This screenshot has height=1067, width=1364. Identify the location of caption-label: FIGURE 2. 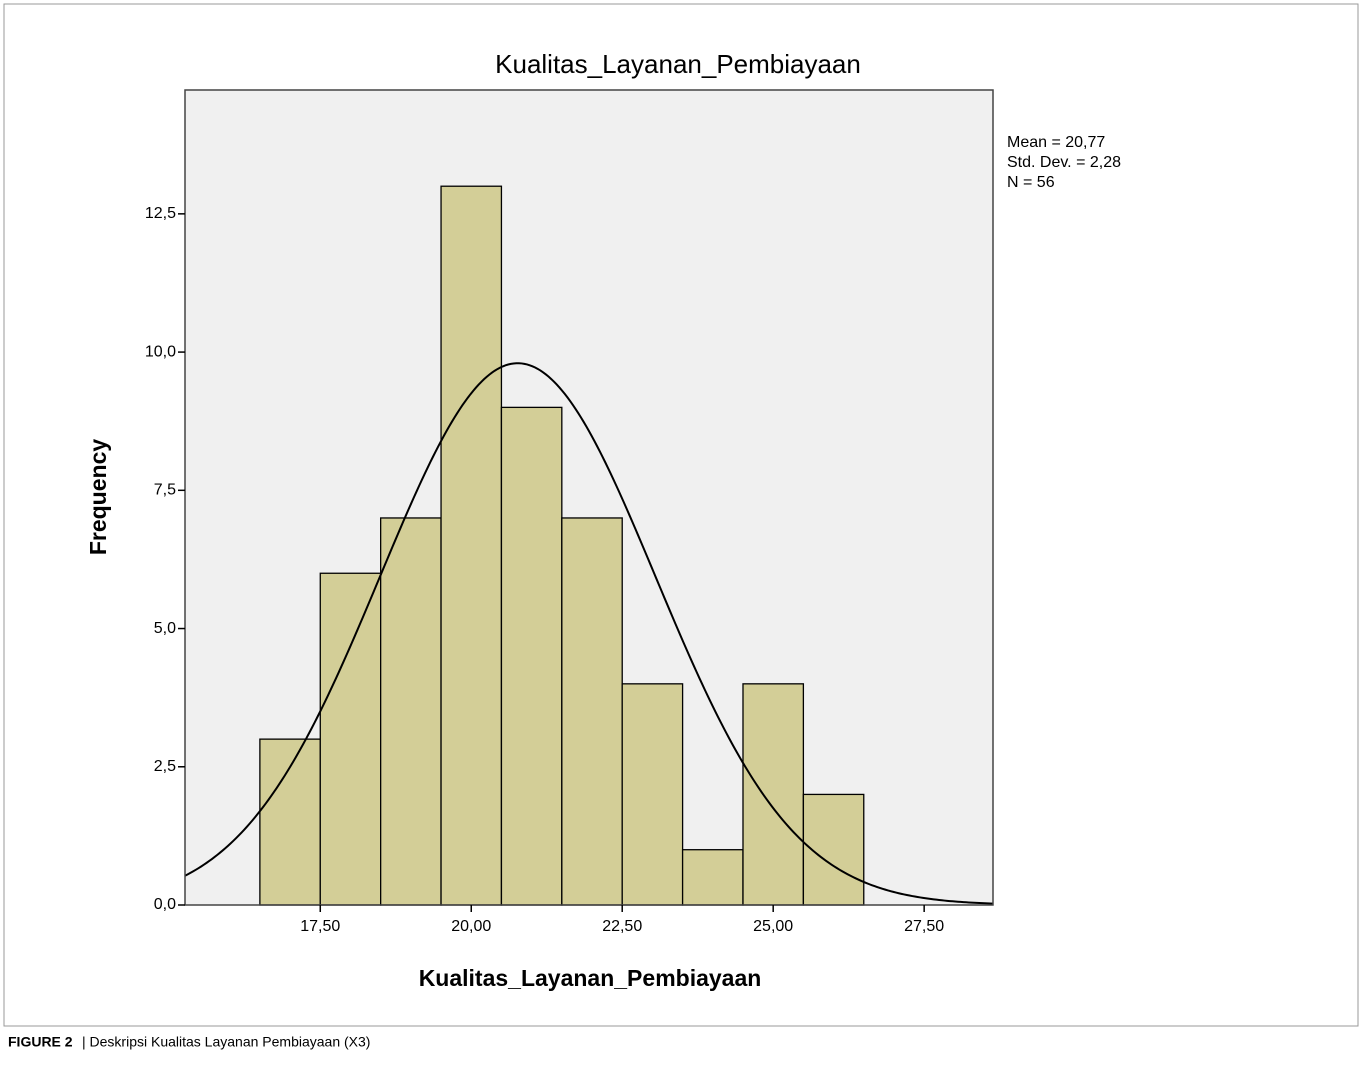
(40, 1042).